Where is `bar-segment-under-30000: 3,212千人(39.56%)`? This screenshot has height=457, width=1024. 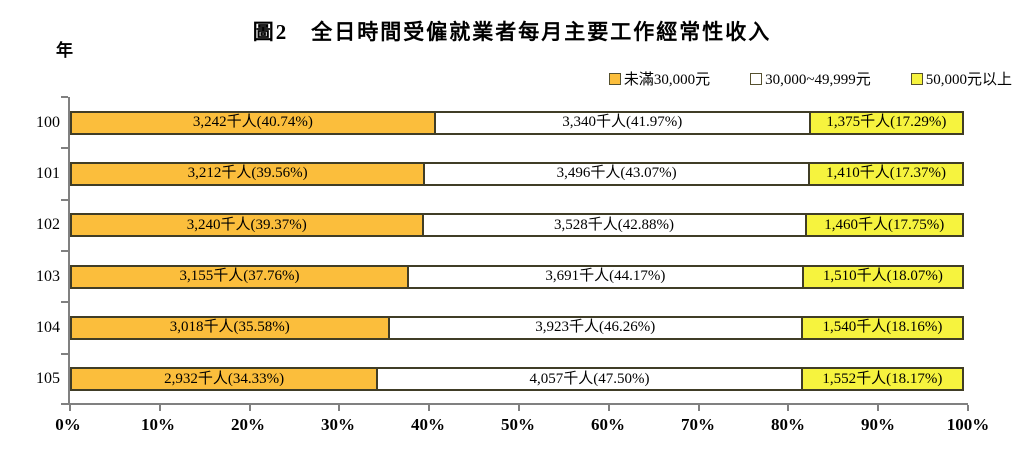
bar-segment-under-30000: 3,212千人(39.56%) is located at coordinates (248, 173).